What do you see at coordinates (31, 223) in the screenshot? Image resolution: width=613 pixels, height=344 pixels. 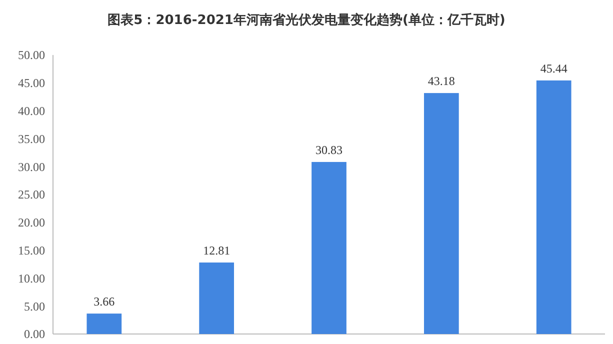 I see `y-tick-label: 20.00` at bounding box center [31, 223].